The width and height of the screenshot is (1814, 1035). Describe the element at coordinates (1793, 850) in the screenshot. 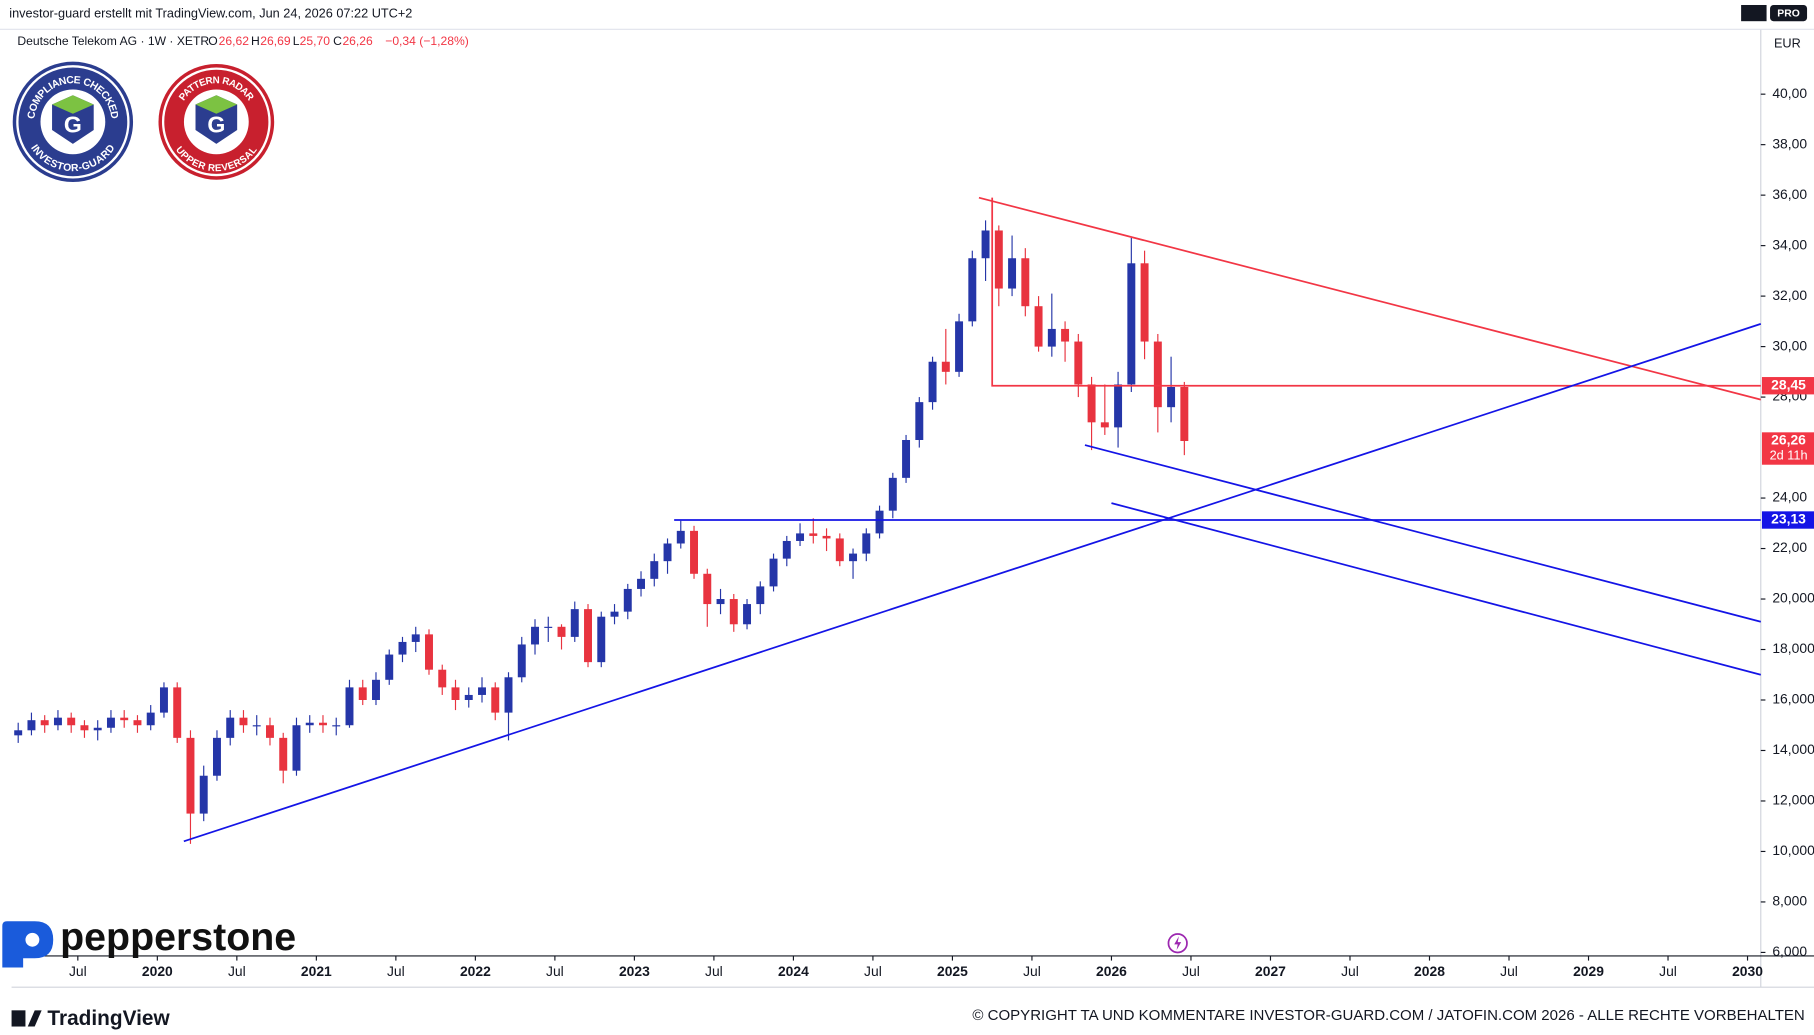

I see `y-tick-label: 10,000` at that location.